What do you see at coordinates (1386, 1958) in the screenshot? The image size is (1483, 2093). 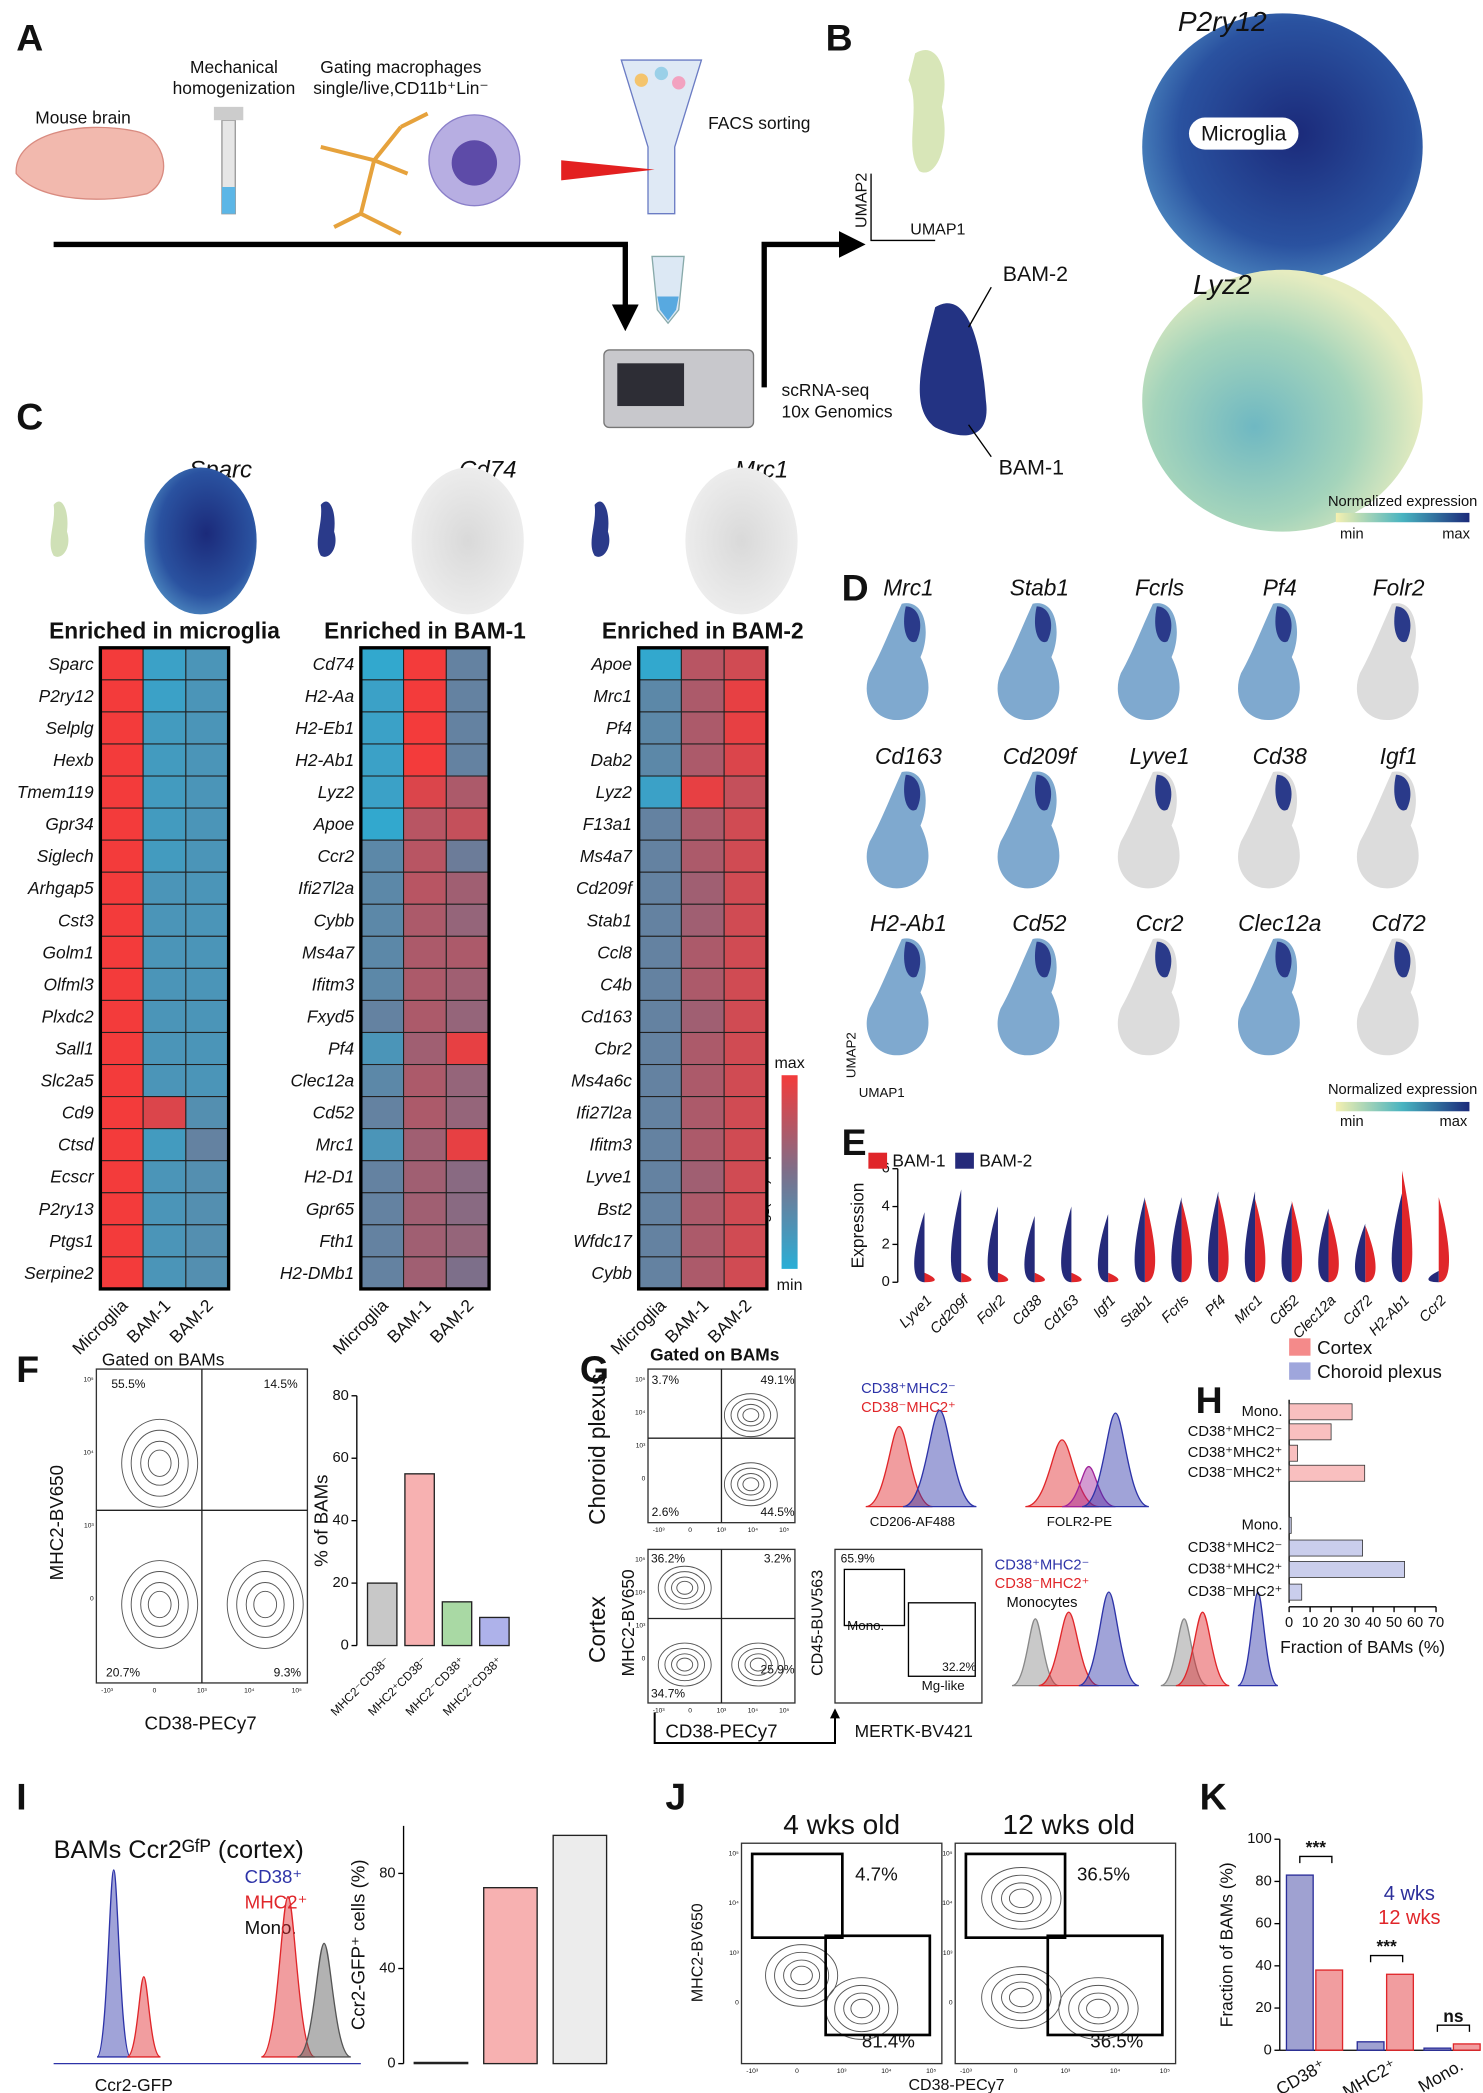 I see `bracket` at bounding box center [1386, 1958].